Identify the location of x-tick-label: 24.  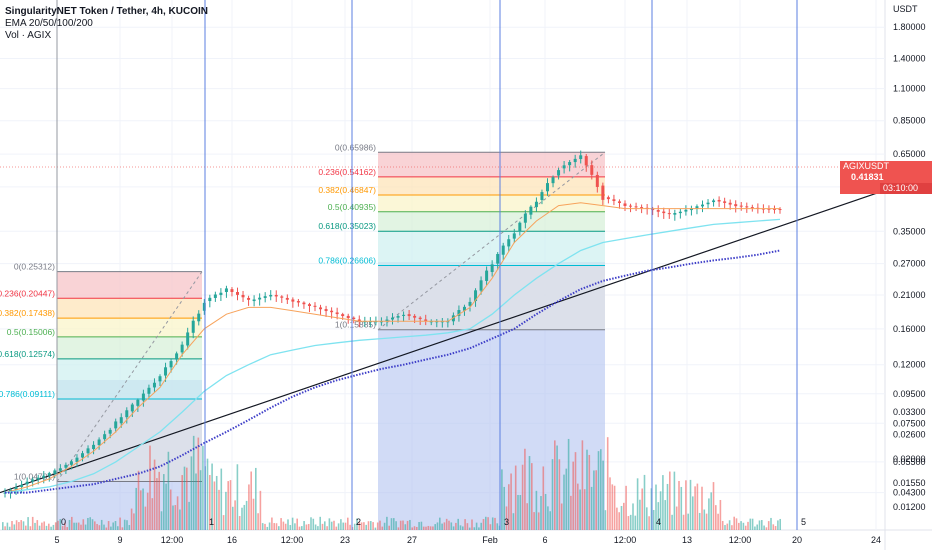
(876, 540).